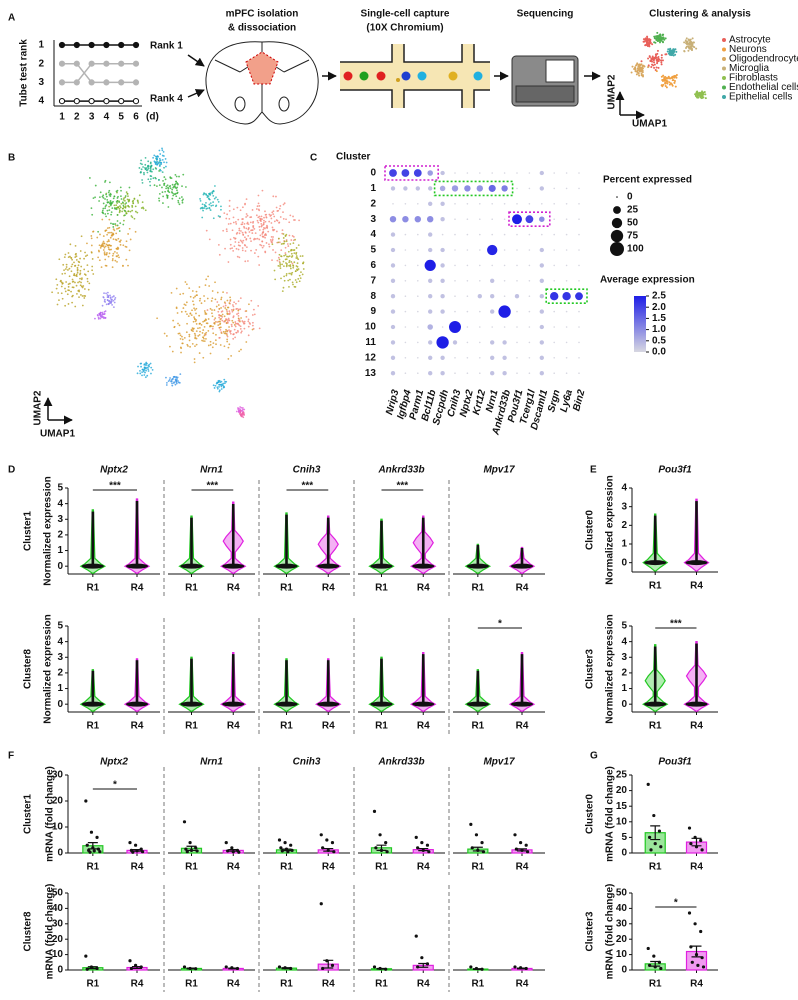  I want to click on x-tick-label: R4, so click(522, 726).